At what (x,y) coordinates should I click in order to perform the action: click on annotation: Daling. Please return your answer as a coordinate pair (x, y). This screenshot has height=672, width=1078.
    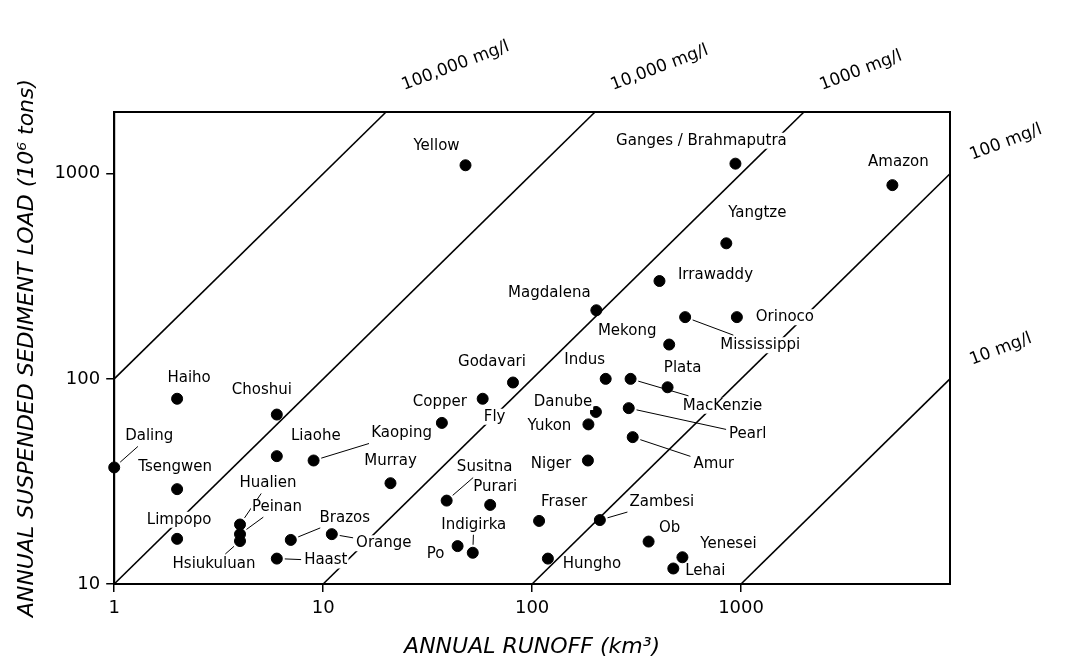
    Looking at the image, I should click on (149, 435).